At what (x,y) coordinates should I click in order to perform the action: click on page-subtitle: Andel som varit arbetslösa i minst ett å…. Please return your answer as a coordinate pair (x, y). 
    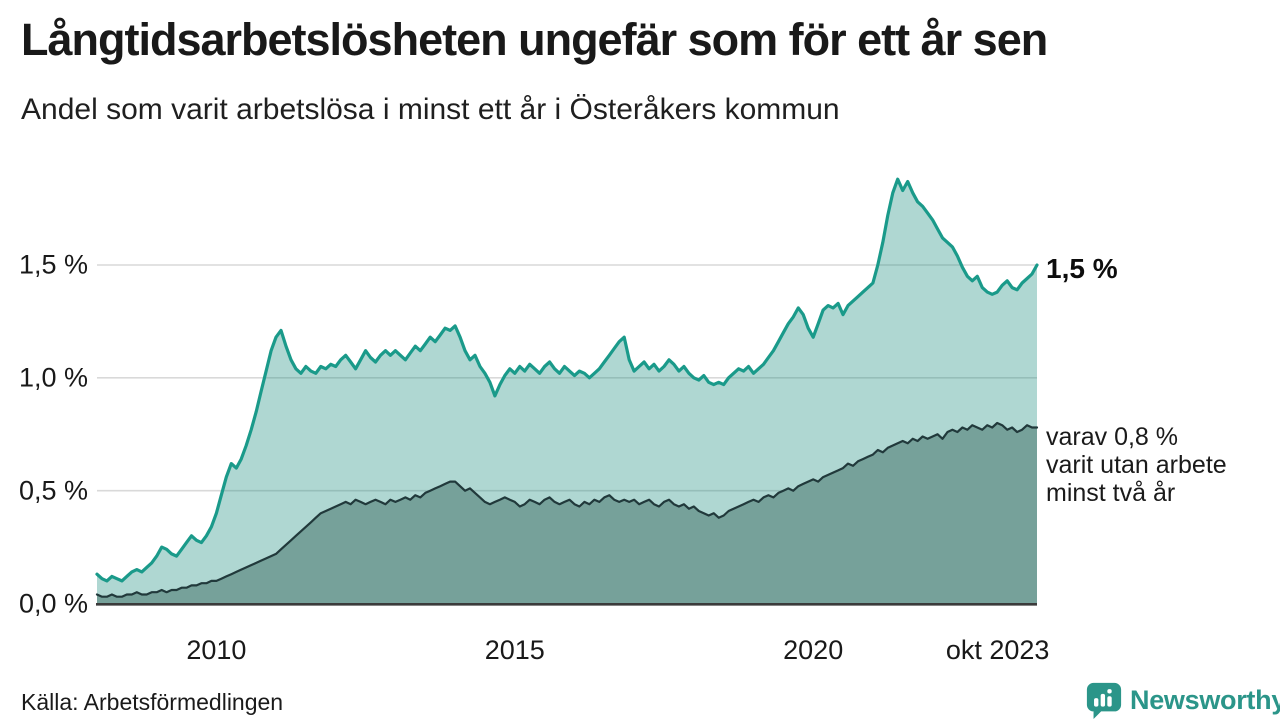
    Looking at the image, I should click on (430, 109).